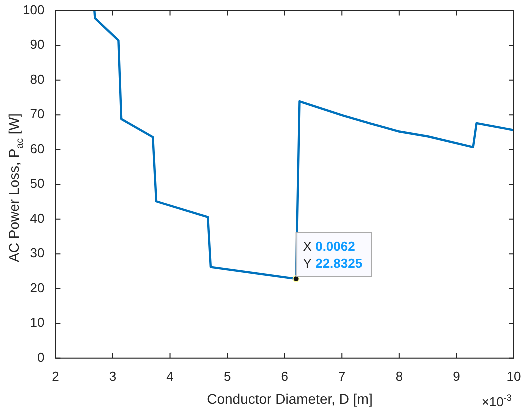 This screenshot has width=526, height=414. I want to click on y-tick-label: 30, so click(37, 253).